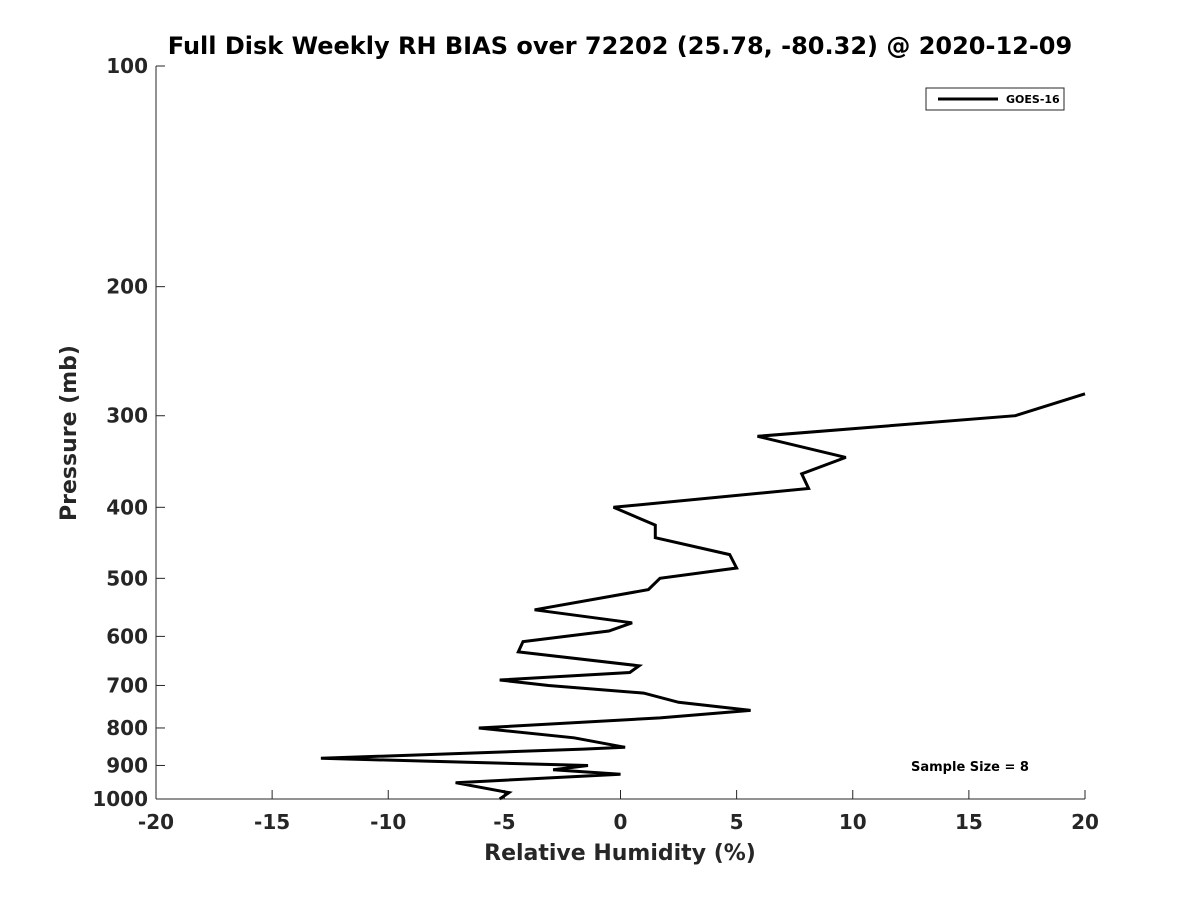 The image size is (1200, 900). What do you see at coordinates (1085, 822) in the screenshot?
I see `x-tick-label: 20` at bounding box center [1085, 822].